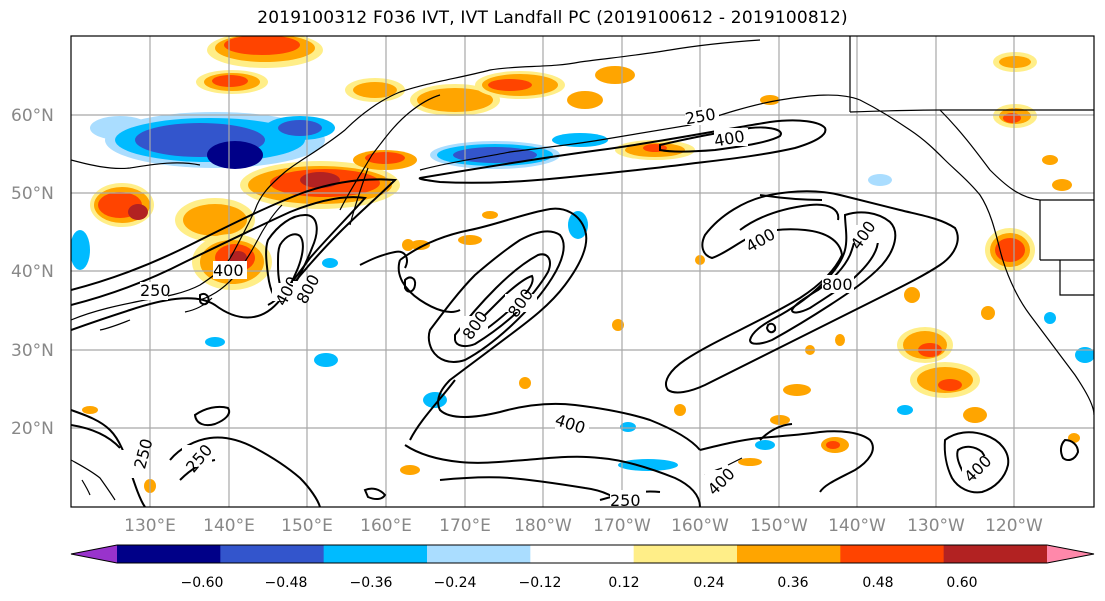 The height and width of the screenshot is (601, 1105). What do you see at coordinates (857, 526) in the screenshot?
I see `lon-label: 140°W` at bounding box center [857, 526].